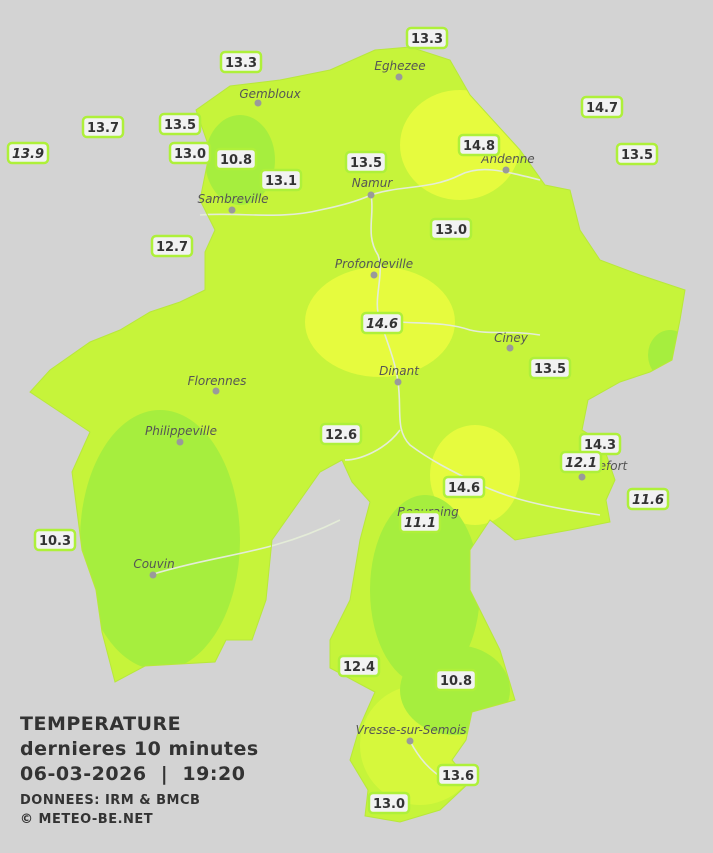 The height and width of the screenshot is (853, 713). What do you see at coordinates (153, 564) in the screenshot?
I see `city-label: Couvin` at bounding box center [153, 564].